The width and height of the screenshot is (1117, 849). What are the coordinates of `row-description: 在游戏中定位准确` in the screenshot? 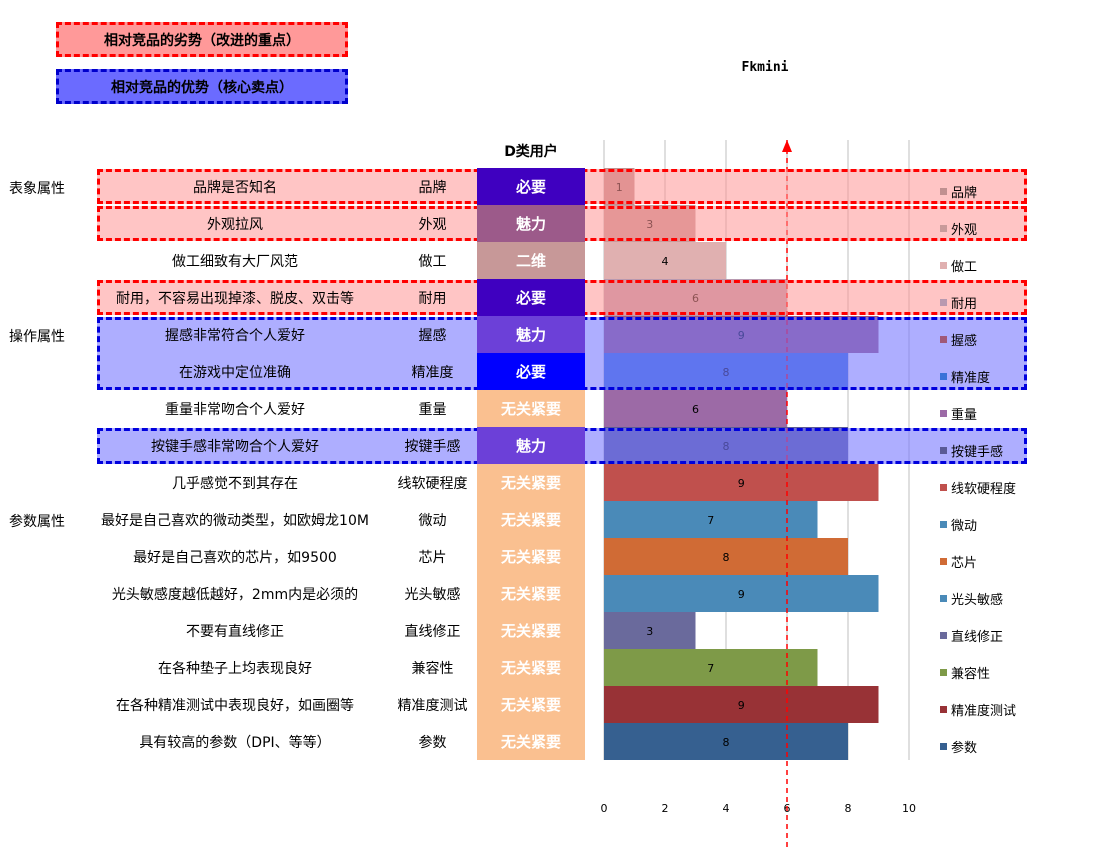 It's located at (235, 372).